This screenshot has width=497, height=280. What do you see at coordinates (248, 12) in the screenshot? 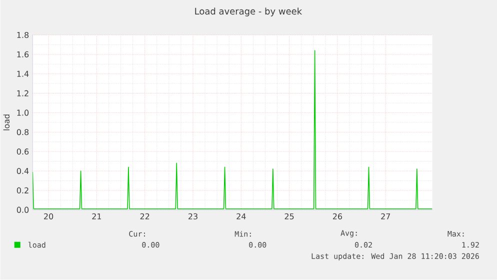
I see `chart-title: Load average - by week` at bounding box center [248, 12].